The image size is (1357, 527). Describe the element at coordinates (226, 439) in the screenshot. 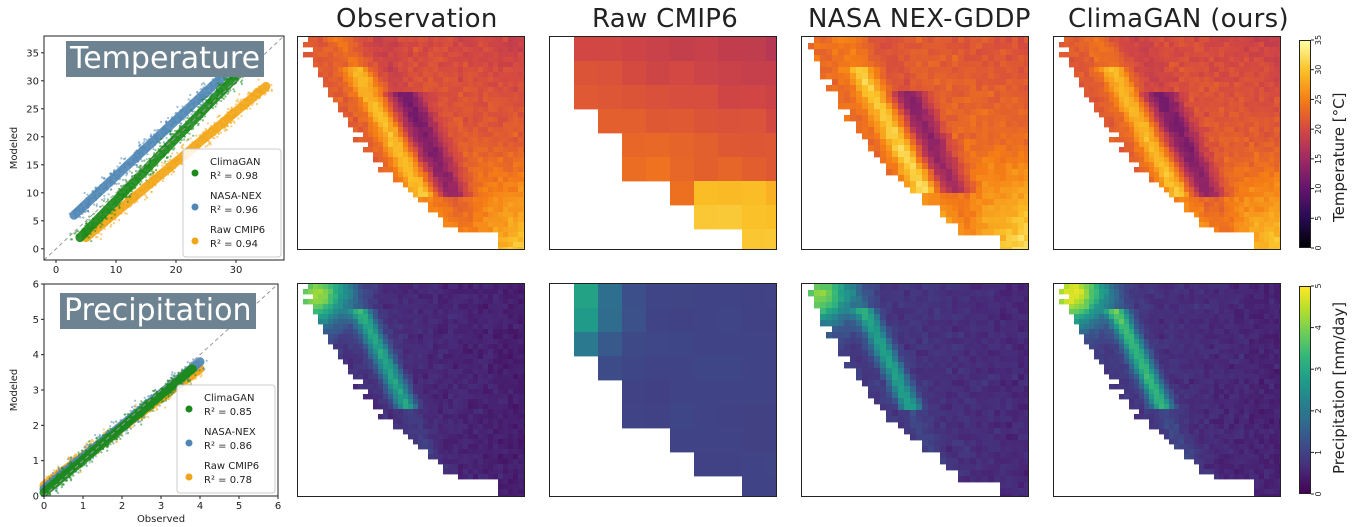

I see `legend-box` at that location.